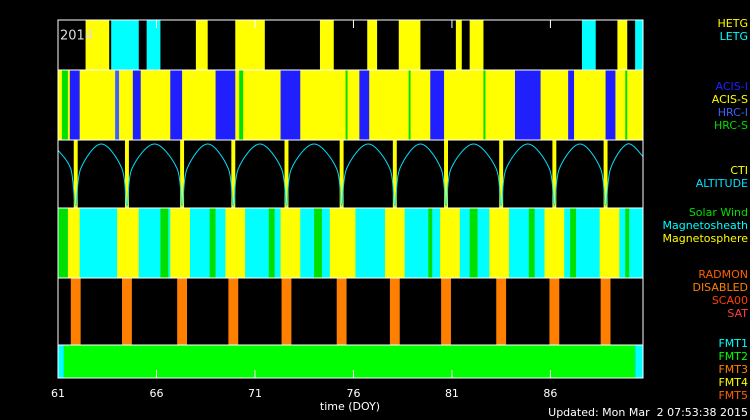 The image size is (750, 420). What do you see at coordinates (730, 300) in the screenshot?
I see `legend-entry: SCA00` at bounding box center [730, 300].